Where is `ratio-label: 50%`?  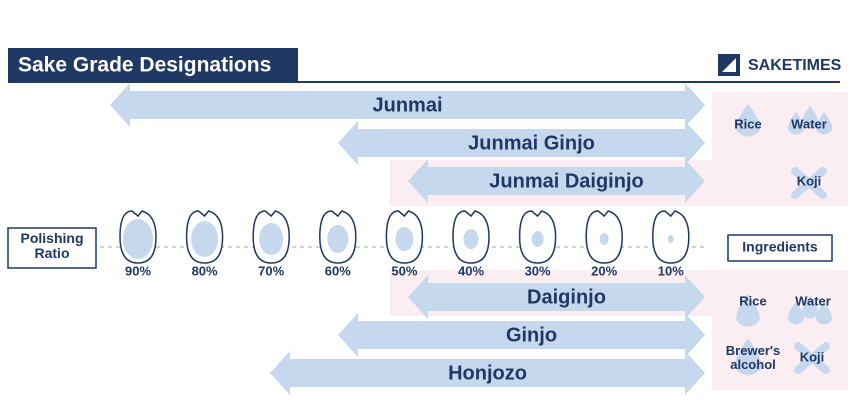
ratio-label: 50% is located at coordinates (404, 270).